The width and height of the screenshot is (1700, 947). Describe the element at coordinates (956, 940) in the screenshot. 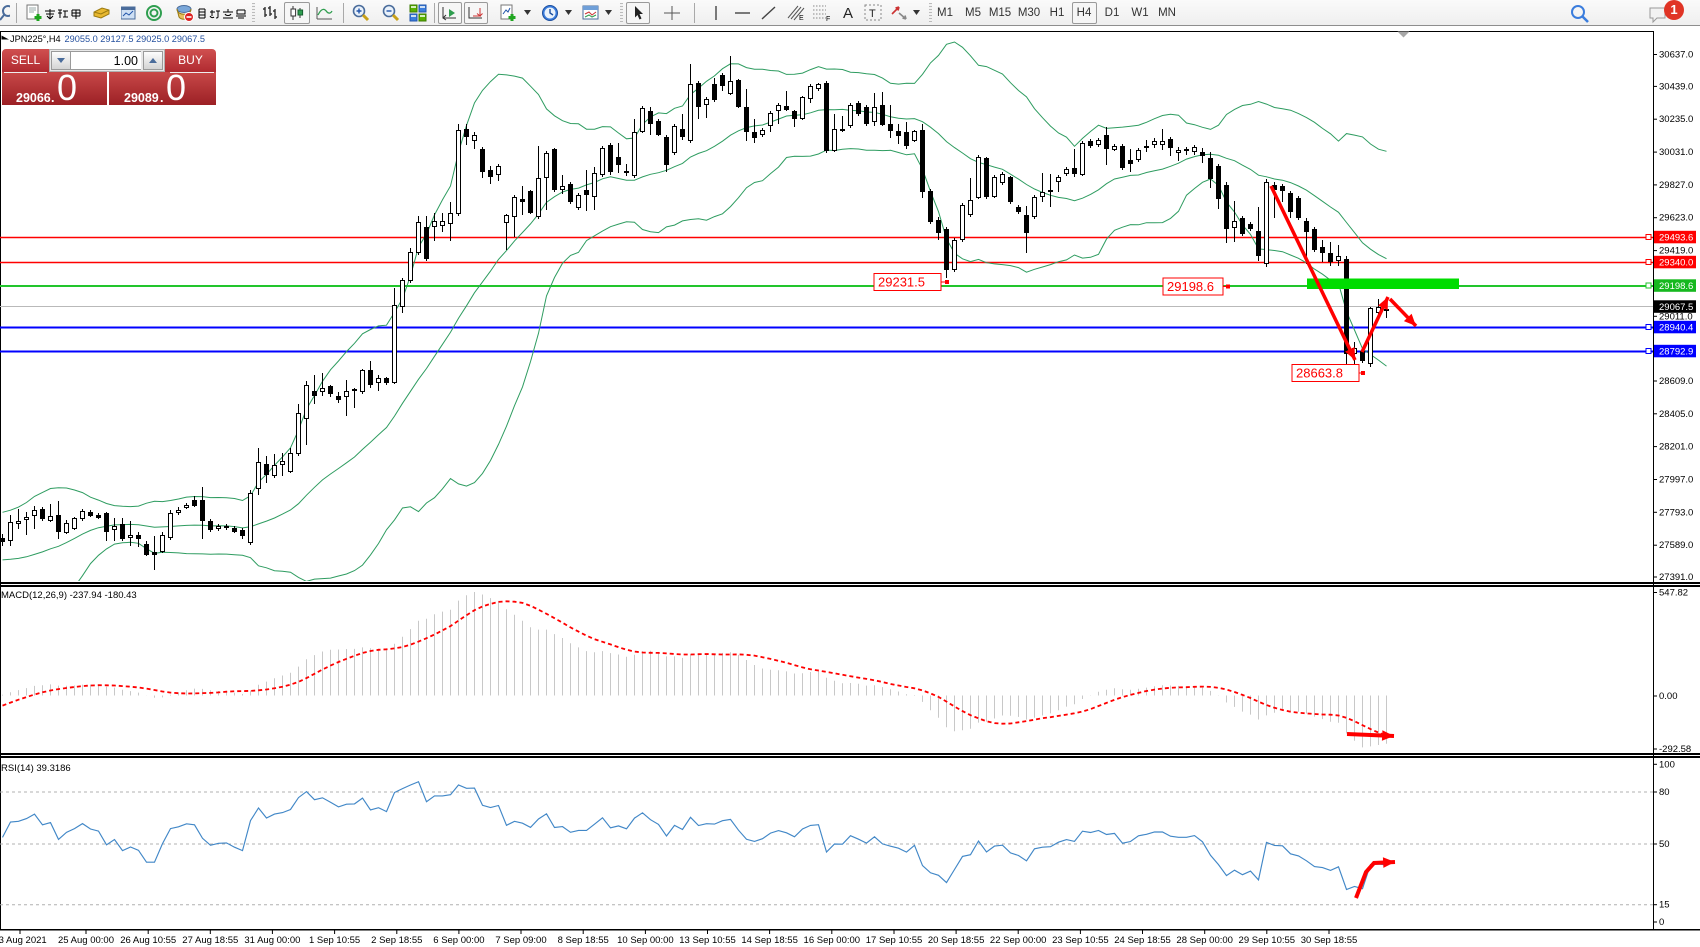

I see `svg-text: 20 Sep 18:55` at that location.